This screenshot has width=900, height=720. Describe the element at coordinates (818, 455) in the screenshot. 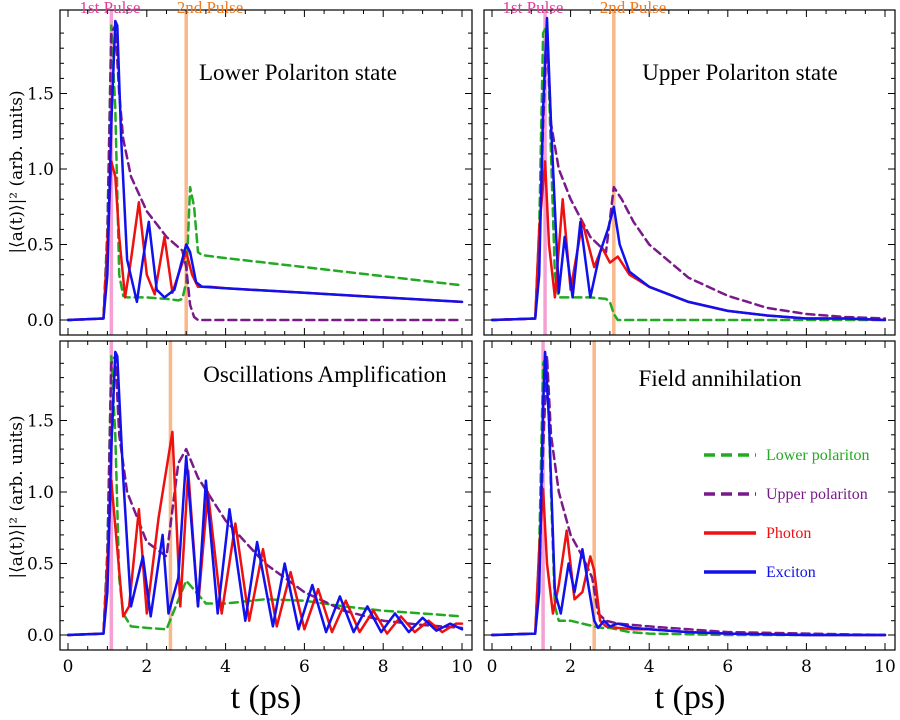

I see `legend-label-lower: Lower polariton` at that location.